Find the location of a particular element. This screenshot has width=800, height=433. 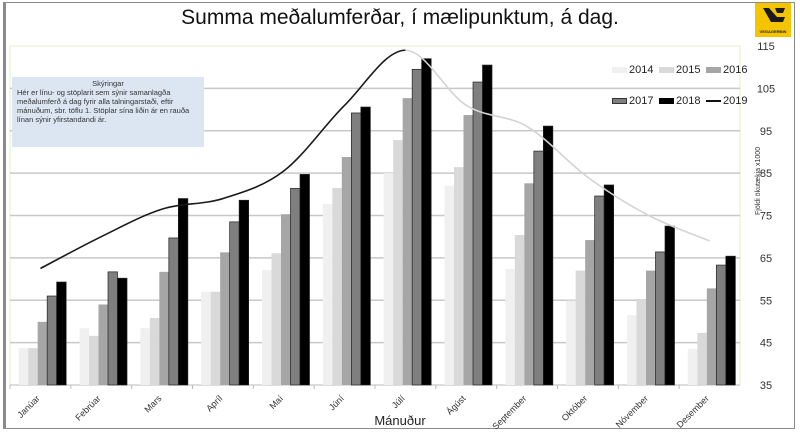

road-logo-icon is located at coordinates (774, 15).